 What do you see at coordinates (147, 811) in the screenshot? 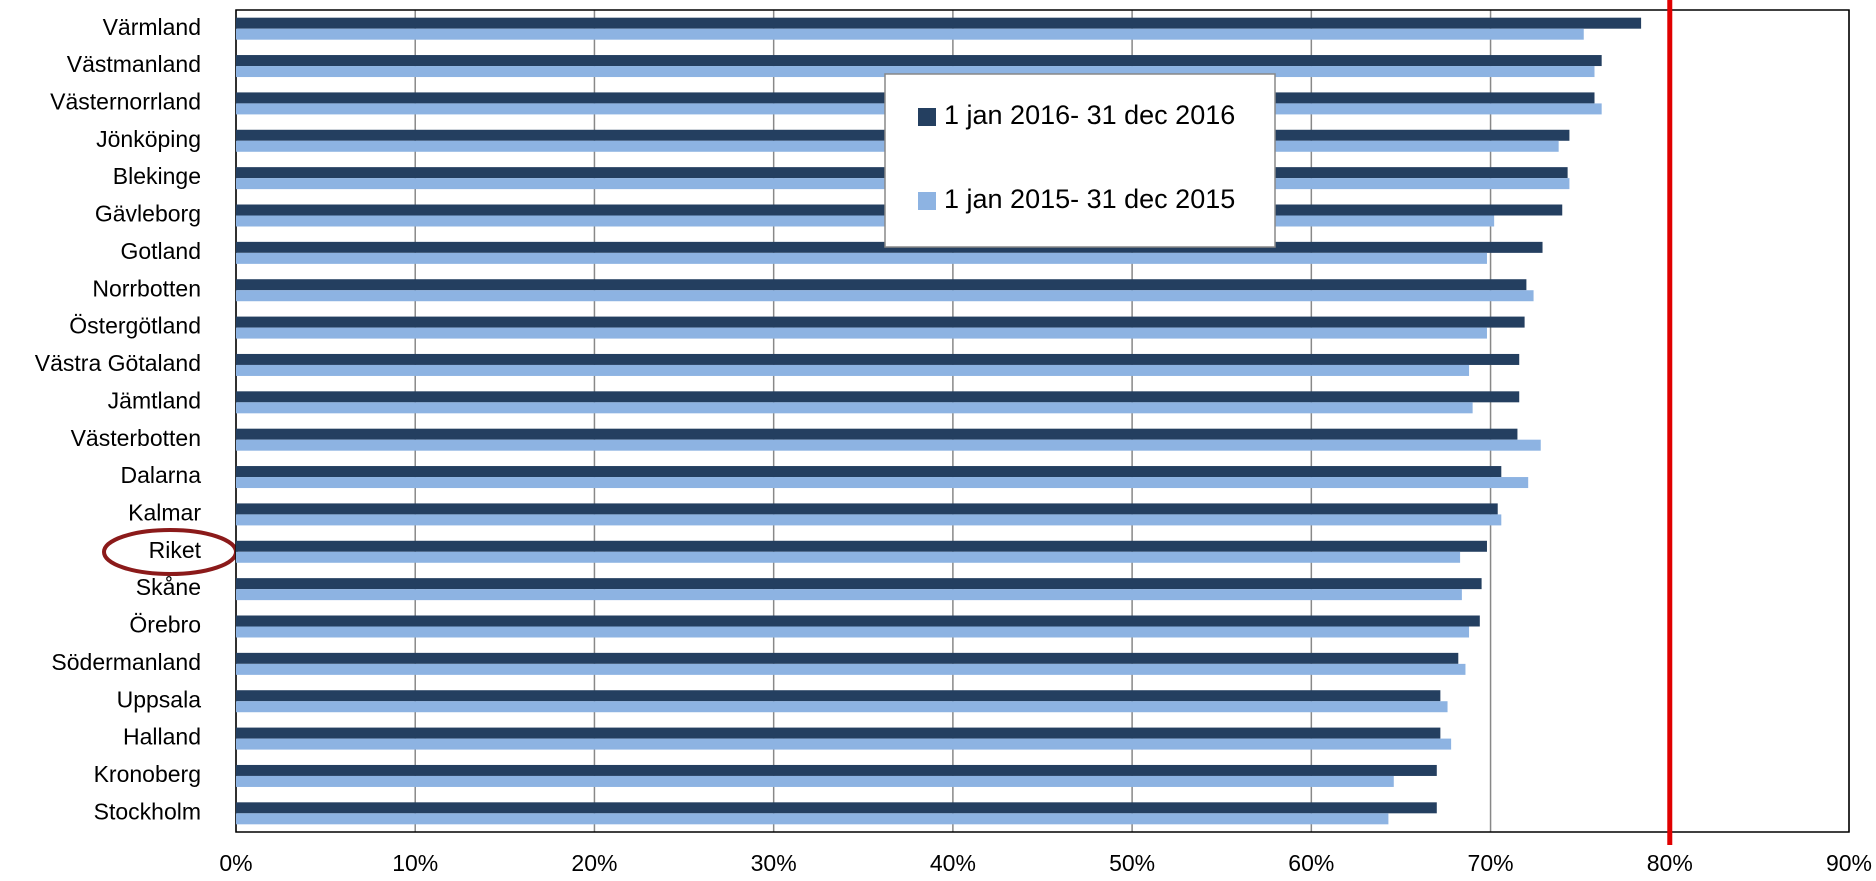
I see `y-tick-label: Stockholm` at bounding box center [147, 811].